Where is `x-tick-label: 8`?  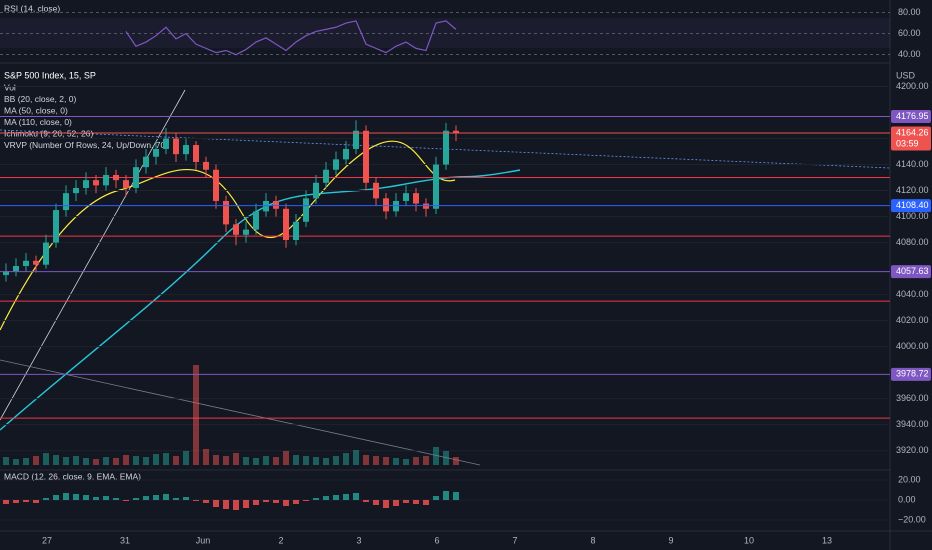 x-tick-label: 8 is located at coordinates (592, 540).